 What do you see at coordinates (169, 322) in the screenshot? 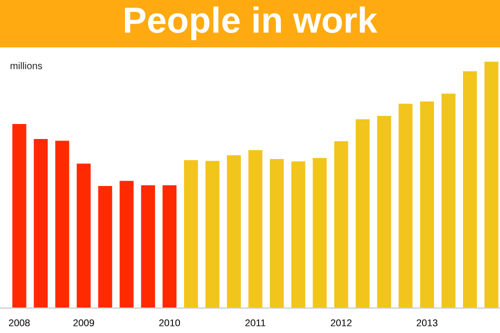
I see `x-tick-label: 2010` at bounding box center [169, 322].